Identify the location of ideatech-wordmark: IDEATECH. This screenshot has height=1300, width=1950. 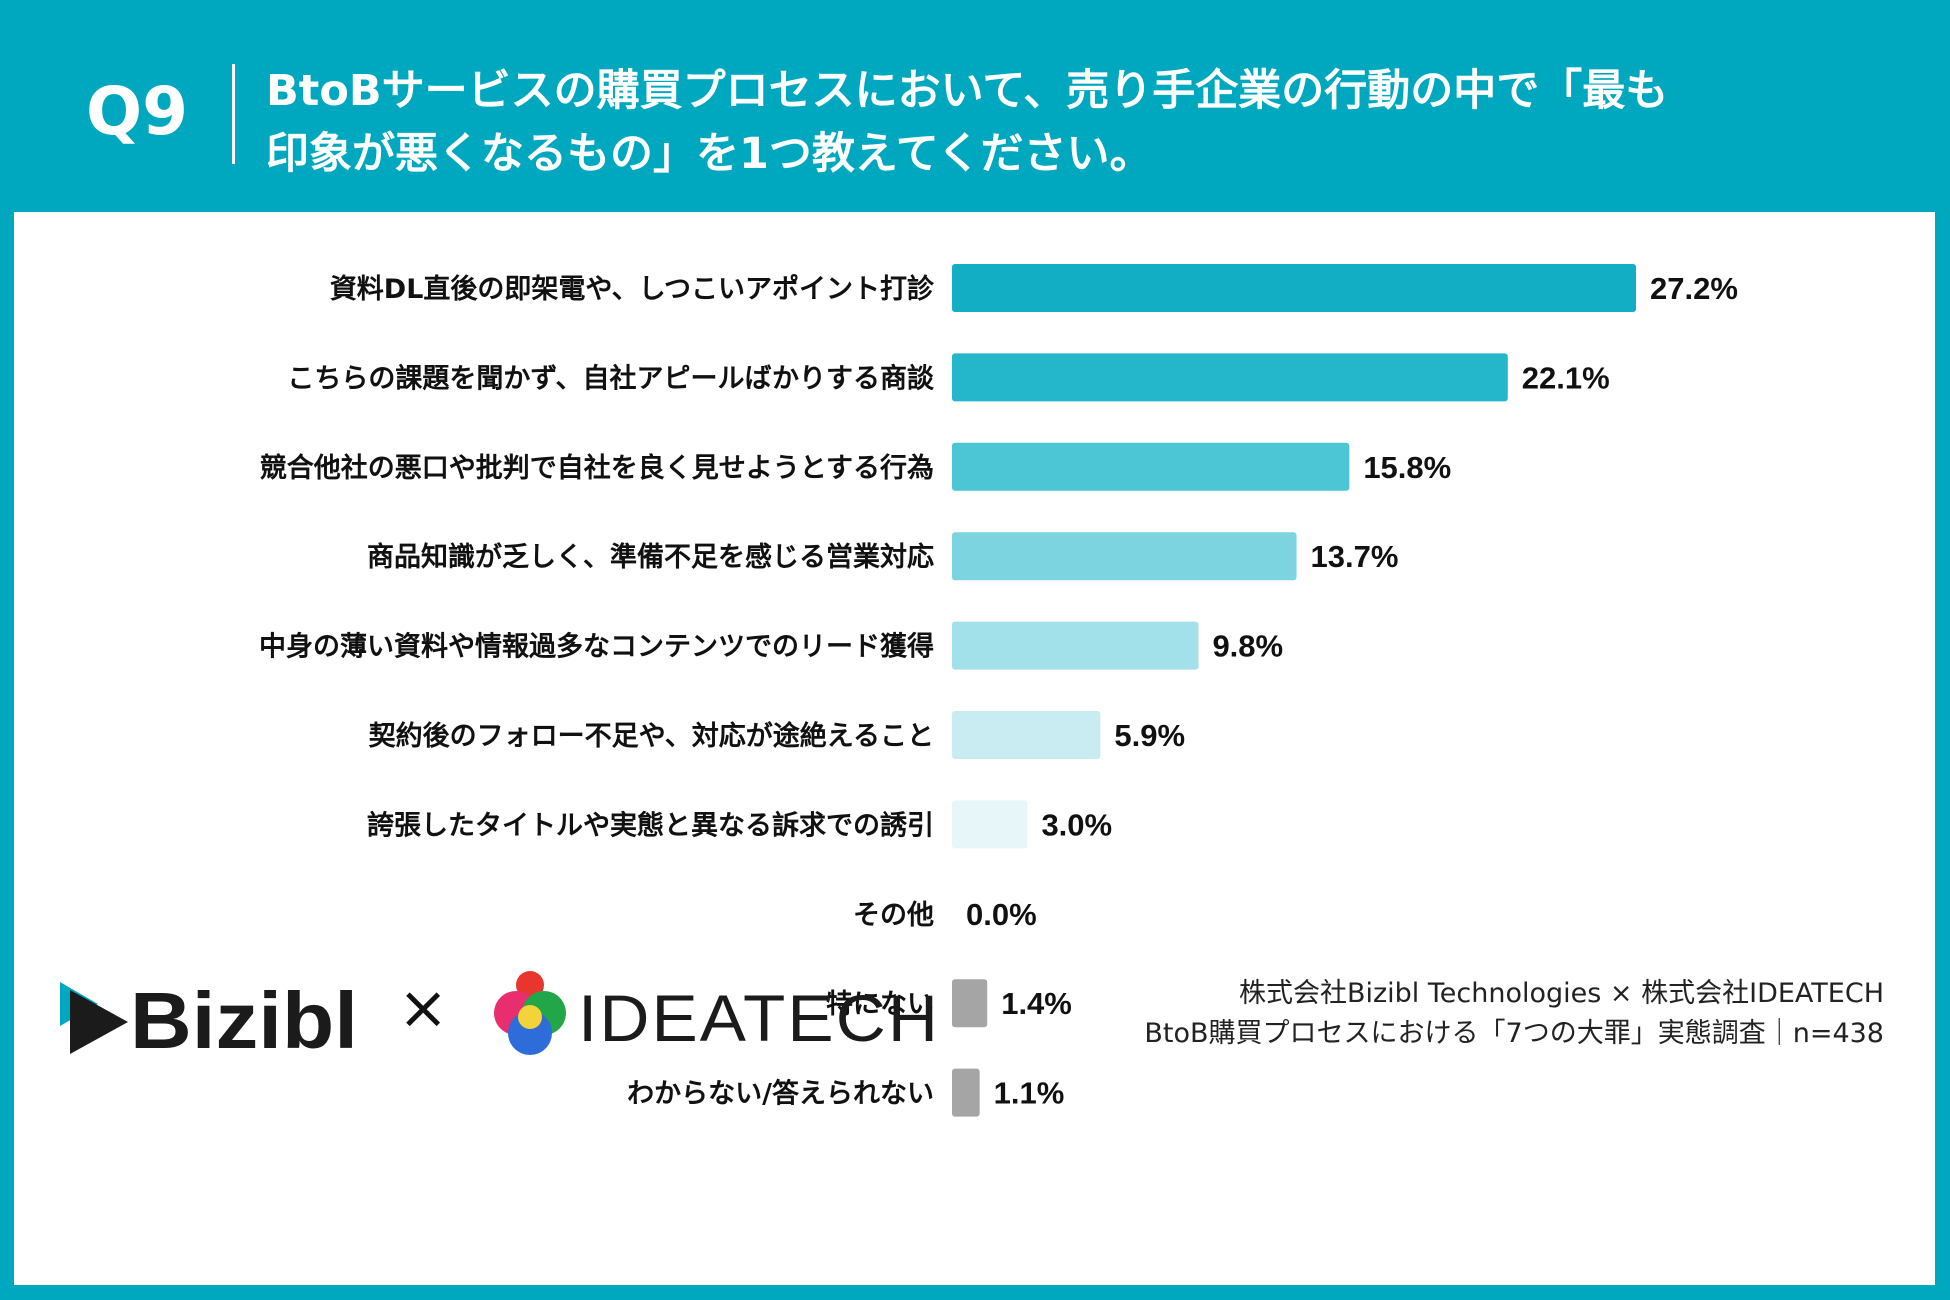
(759, 1018).